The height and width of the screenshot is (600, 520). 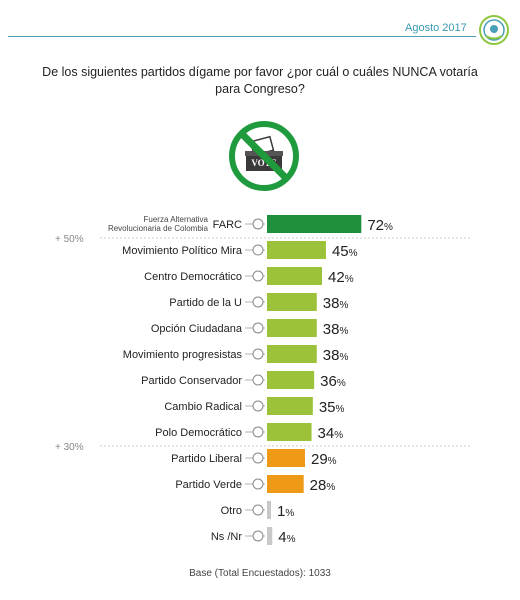 I want to click on category-label: Partido Verde, so click(x=208, y=485).